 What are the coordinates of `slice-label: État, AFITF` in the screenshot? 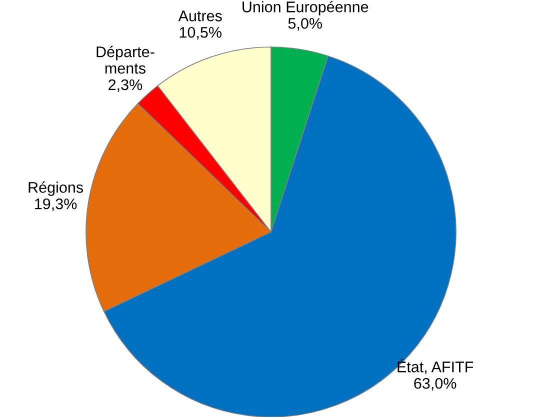 It's located at (436, 366).